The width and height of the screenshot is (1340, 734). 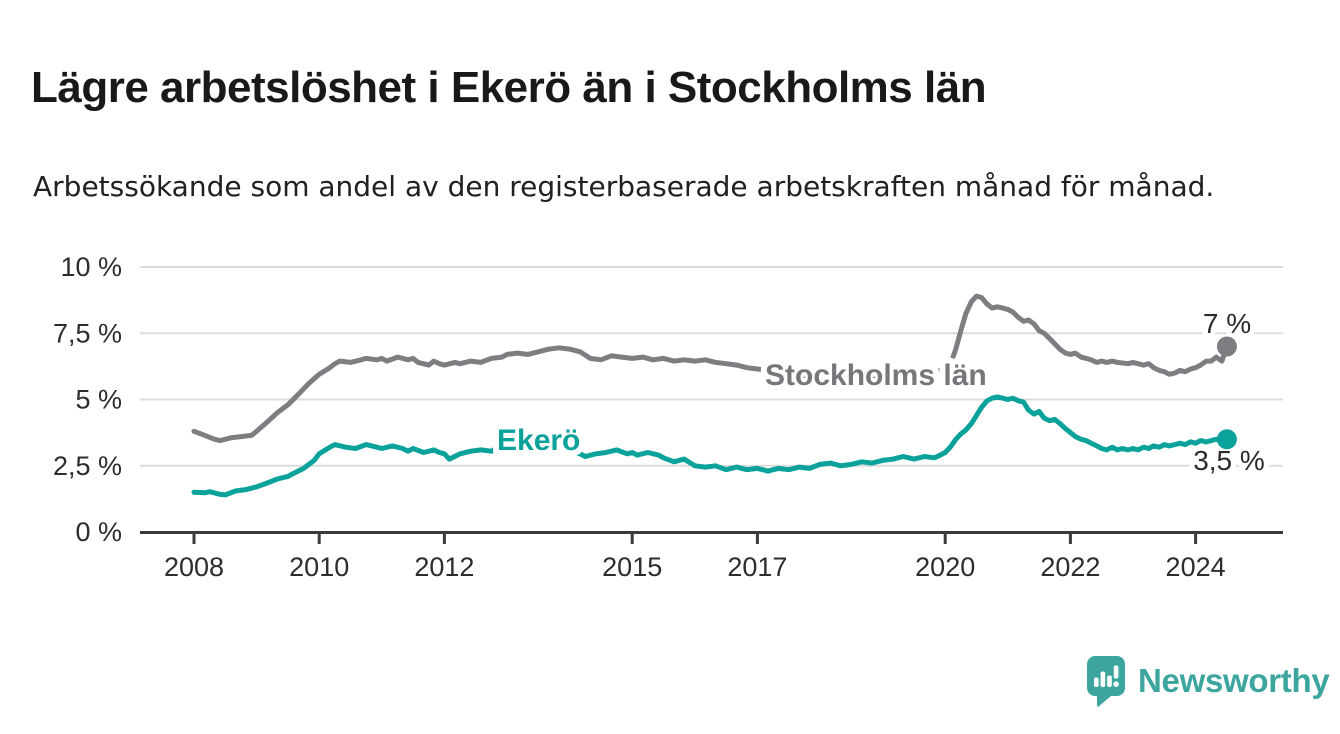 I want to click on x-axis-tick-label: 2024, so click(x=1196, y=567).